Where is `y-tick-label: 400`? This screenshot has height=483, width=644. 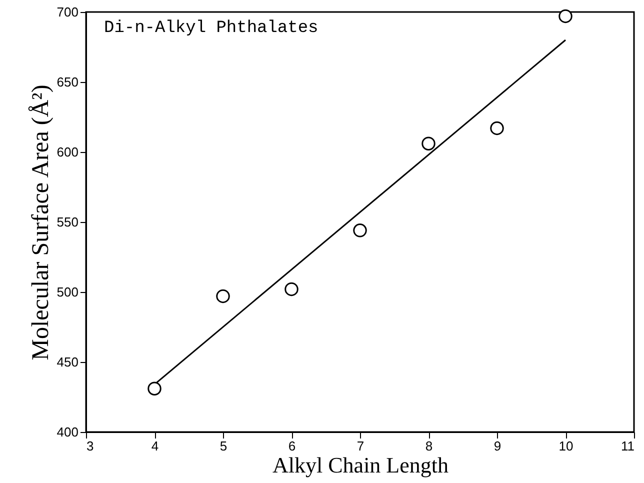
y-tick-label: 400 is located at coordinates (67, 432).